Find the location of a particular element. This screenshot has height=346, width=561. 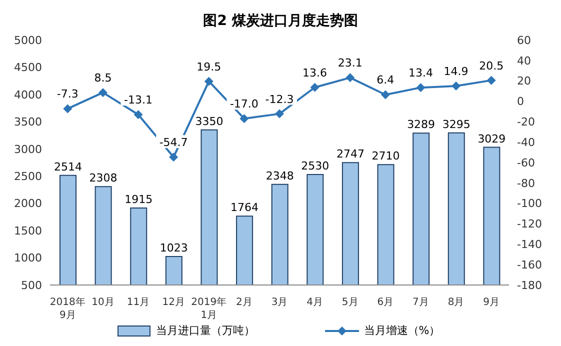

x-tick-label: 2月 is located at coordinates (244, 302).